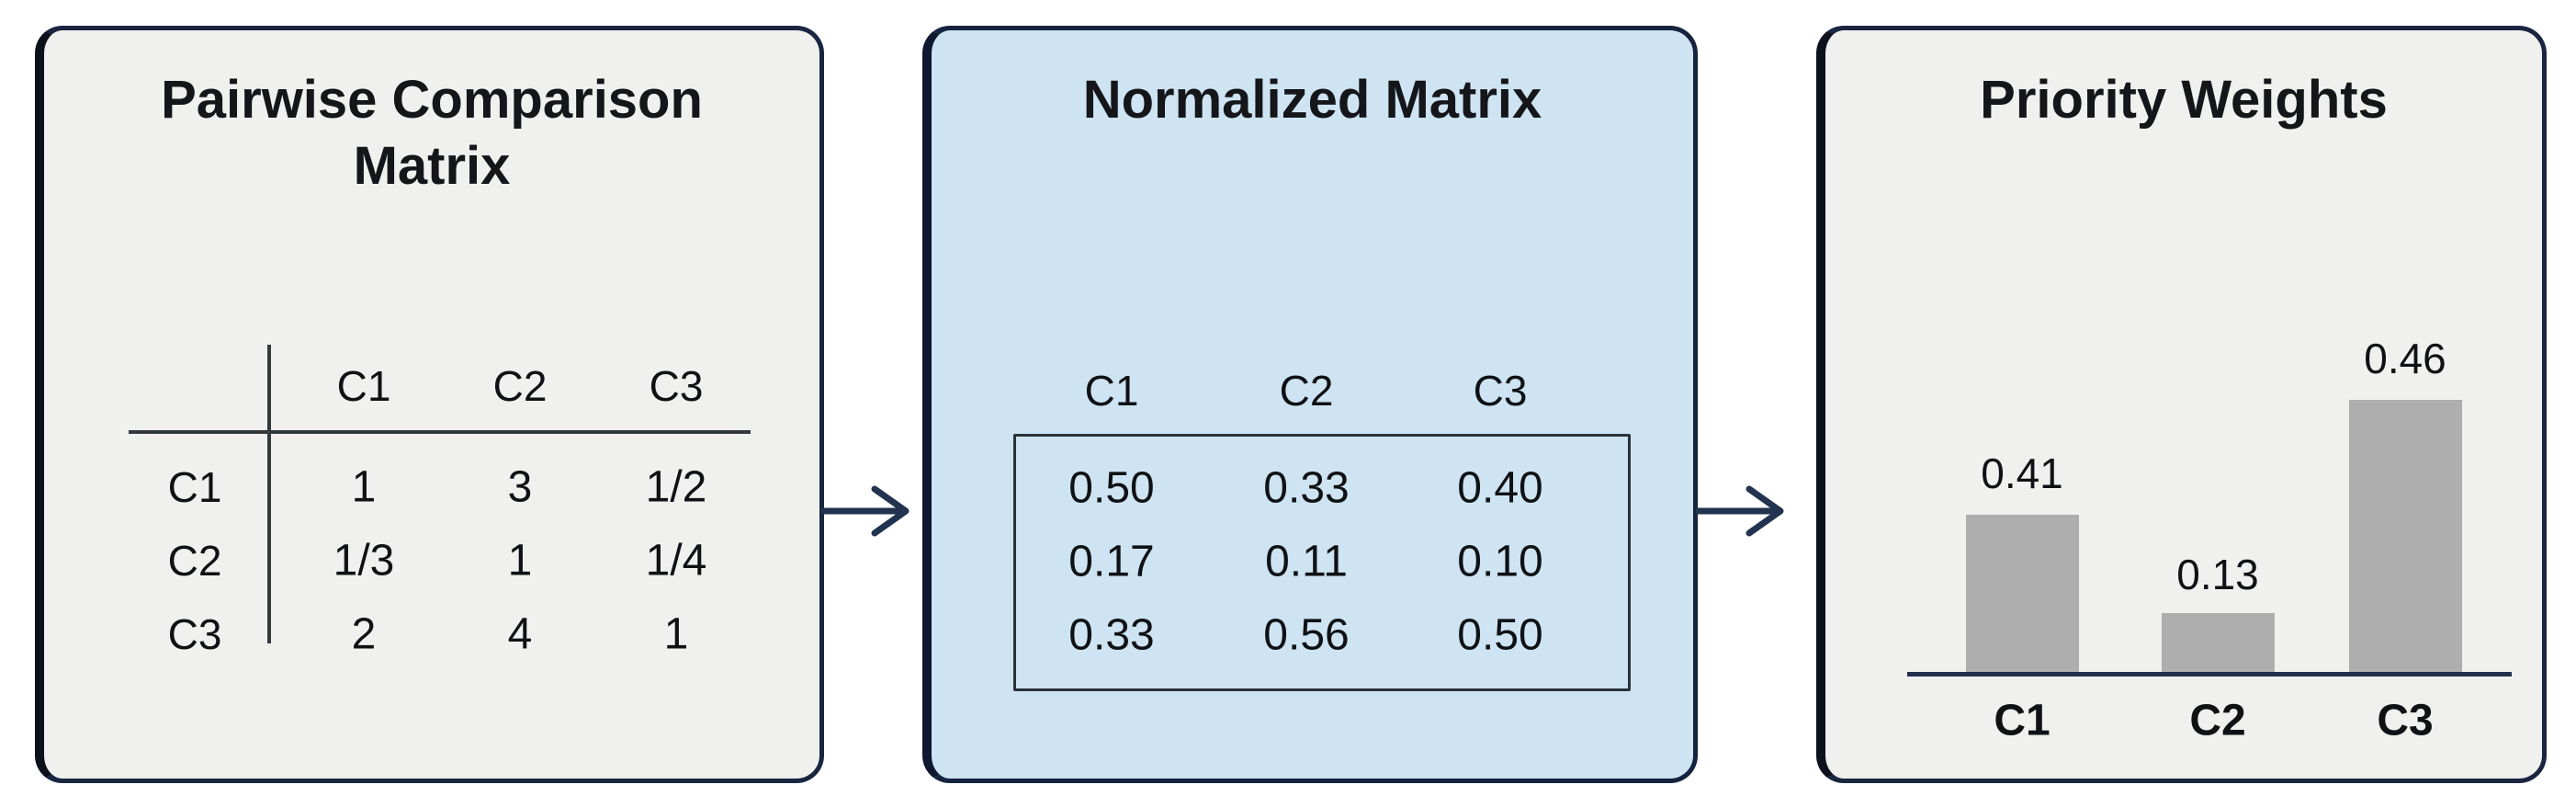 Image resolution: width=2576 pixels, height=796 pixels. Describe the element at coordinates (2184, 100) in the screenshot. I see `priority-panel-title: Priority Weights` at that location.